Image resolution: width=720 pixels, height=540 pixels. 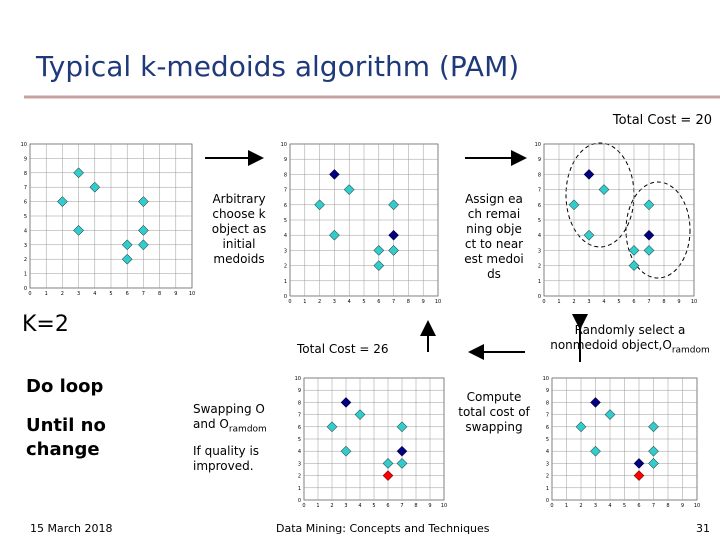 What do you see at coordinates (285, 236) in the screenshot?
I see `y-tick-label: 4` at bounding box center [285, 236].